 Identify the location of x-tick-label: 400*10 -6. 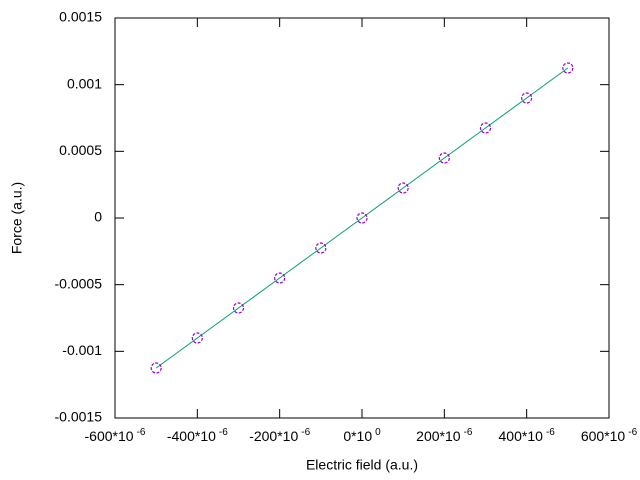
(527, 435).